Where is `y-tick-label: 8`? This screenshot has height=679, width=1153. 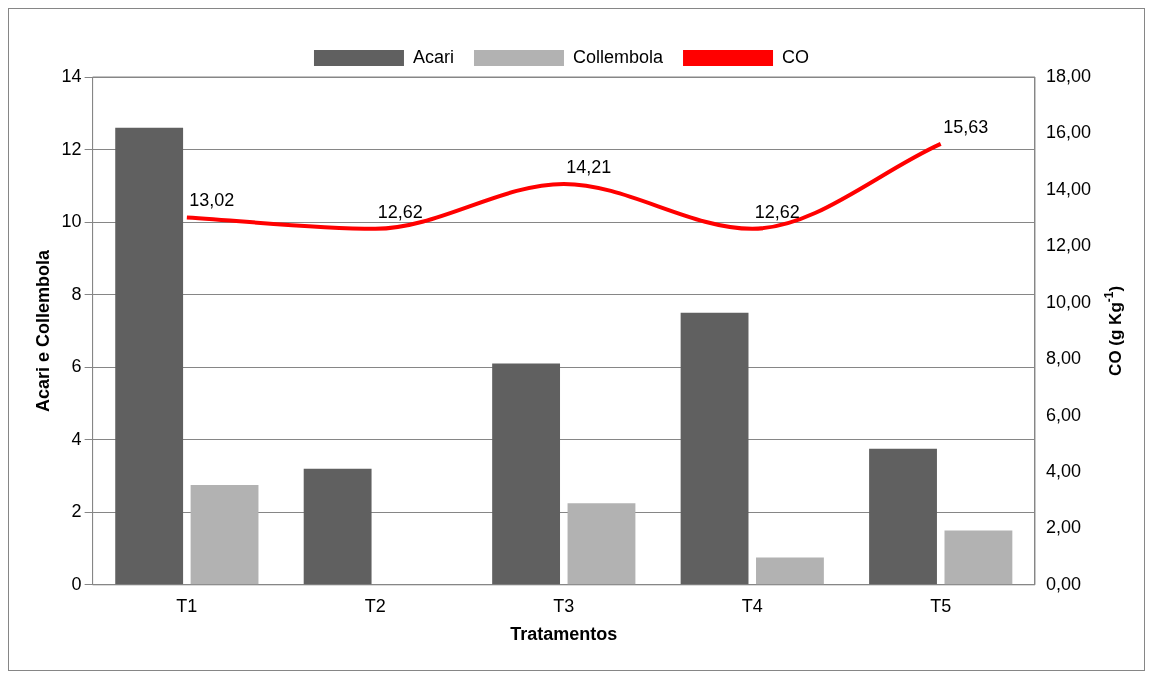
y-tick-label: 8 is located at coordinates (76, 293).